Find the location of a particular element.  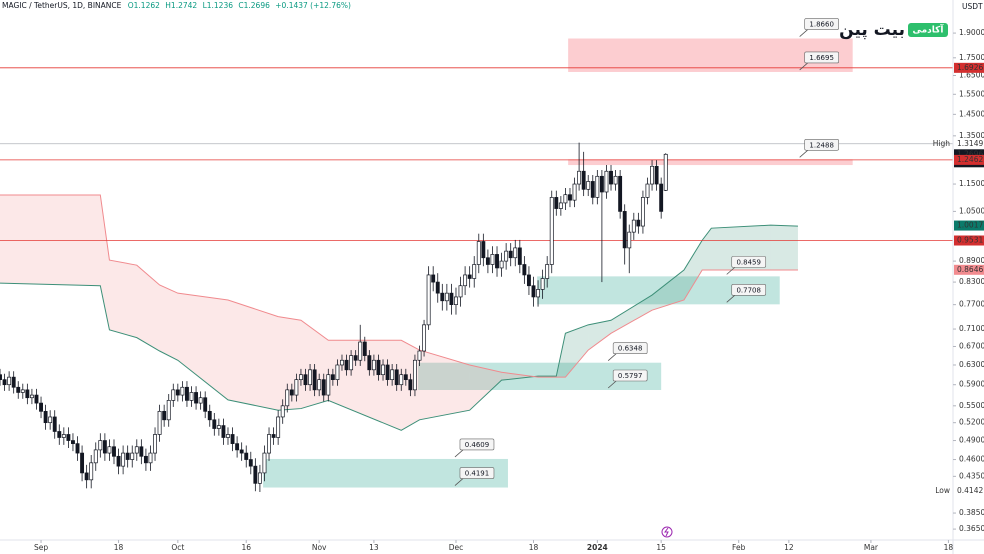

price-label: 1.6926 is located at coordinates (970, 67).